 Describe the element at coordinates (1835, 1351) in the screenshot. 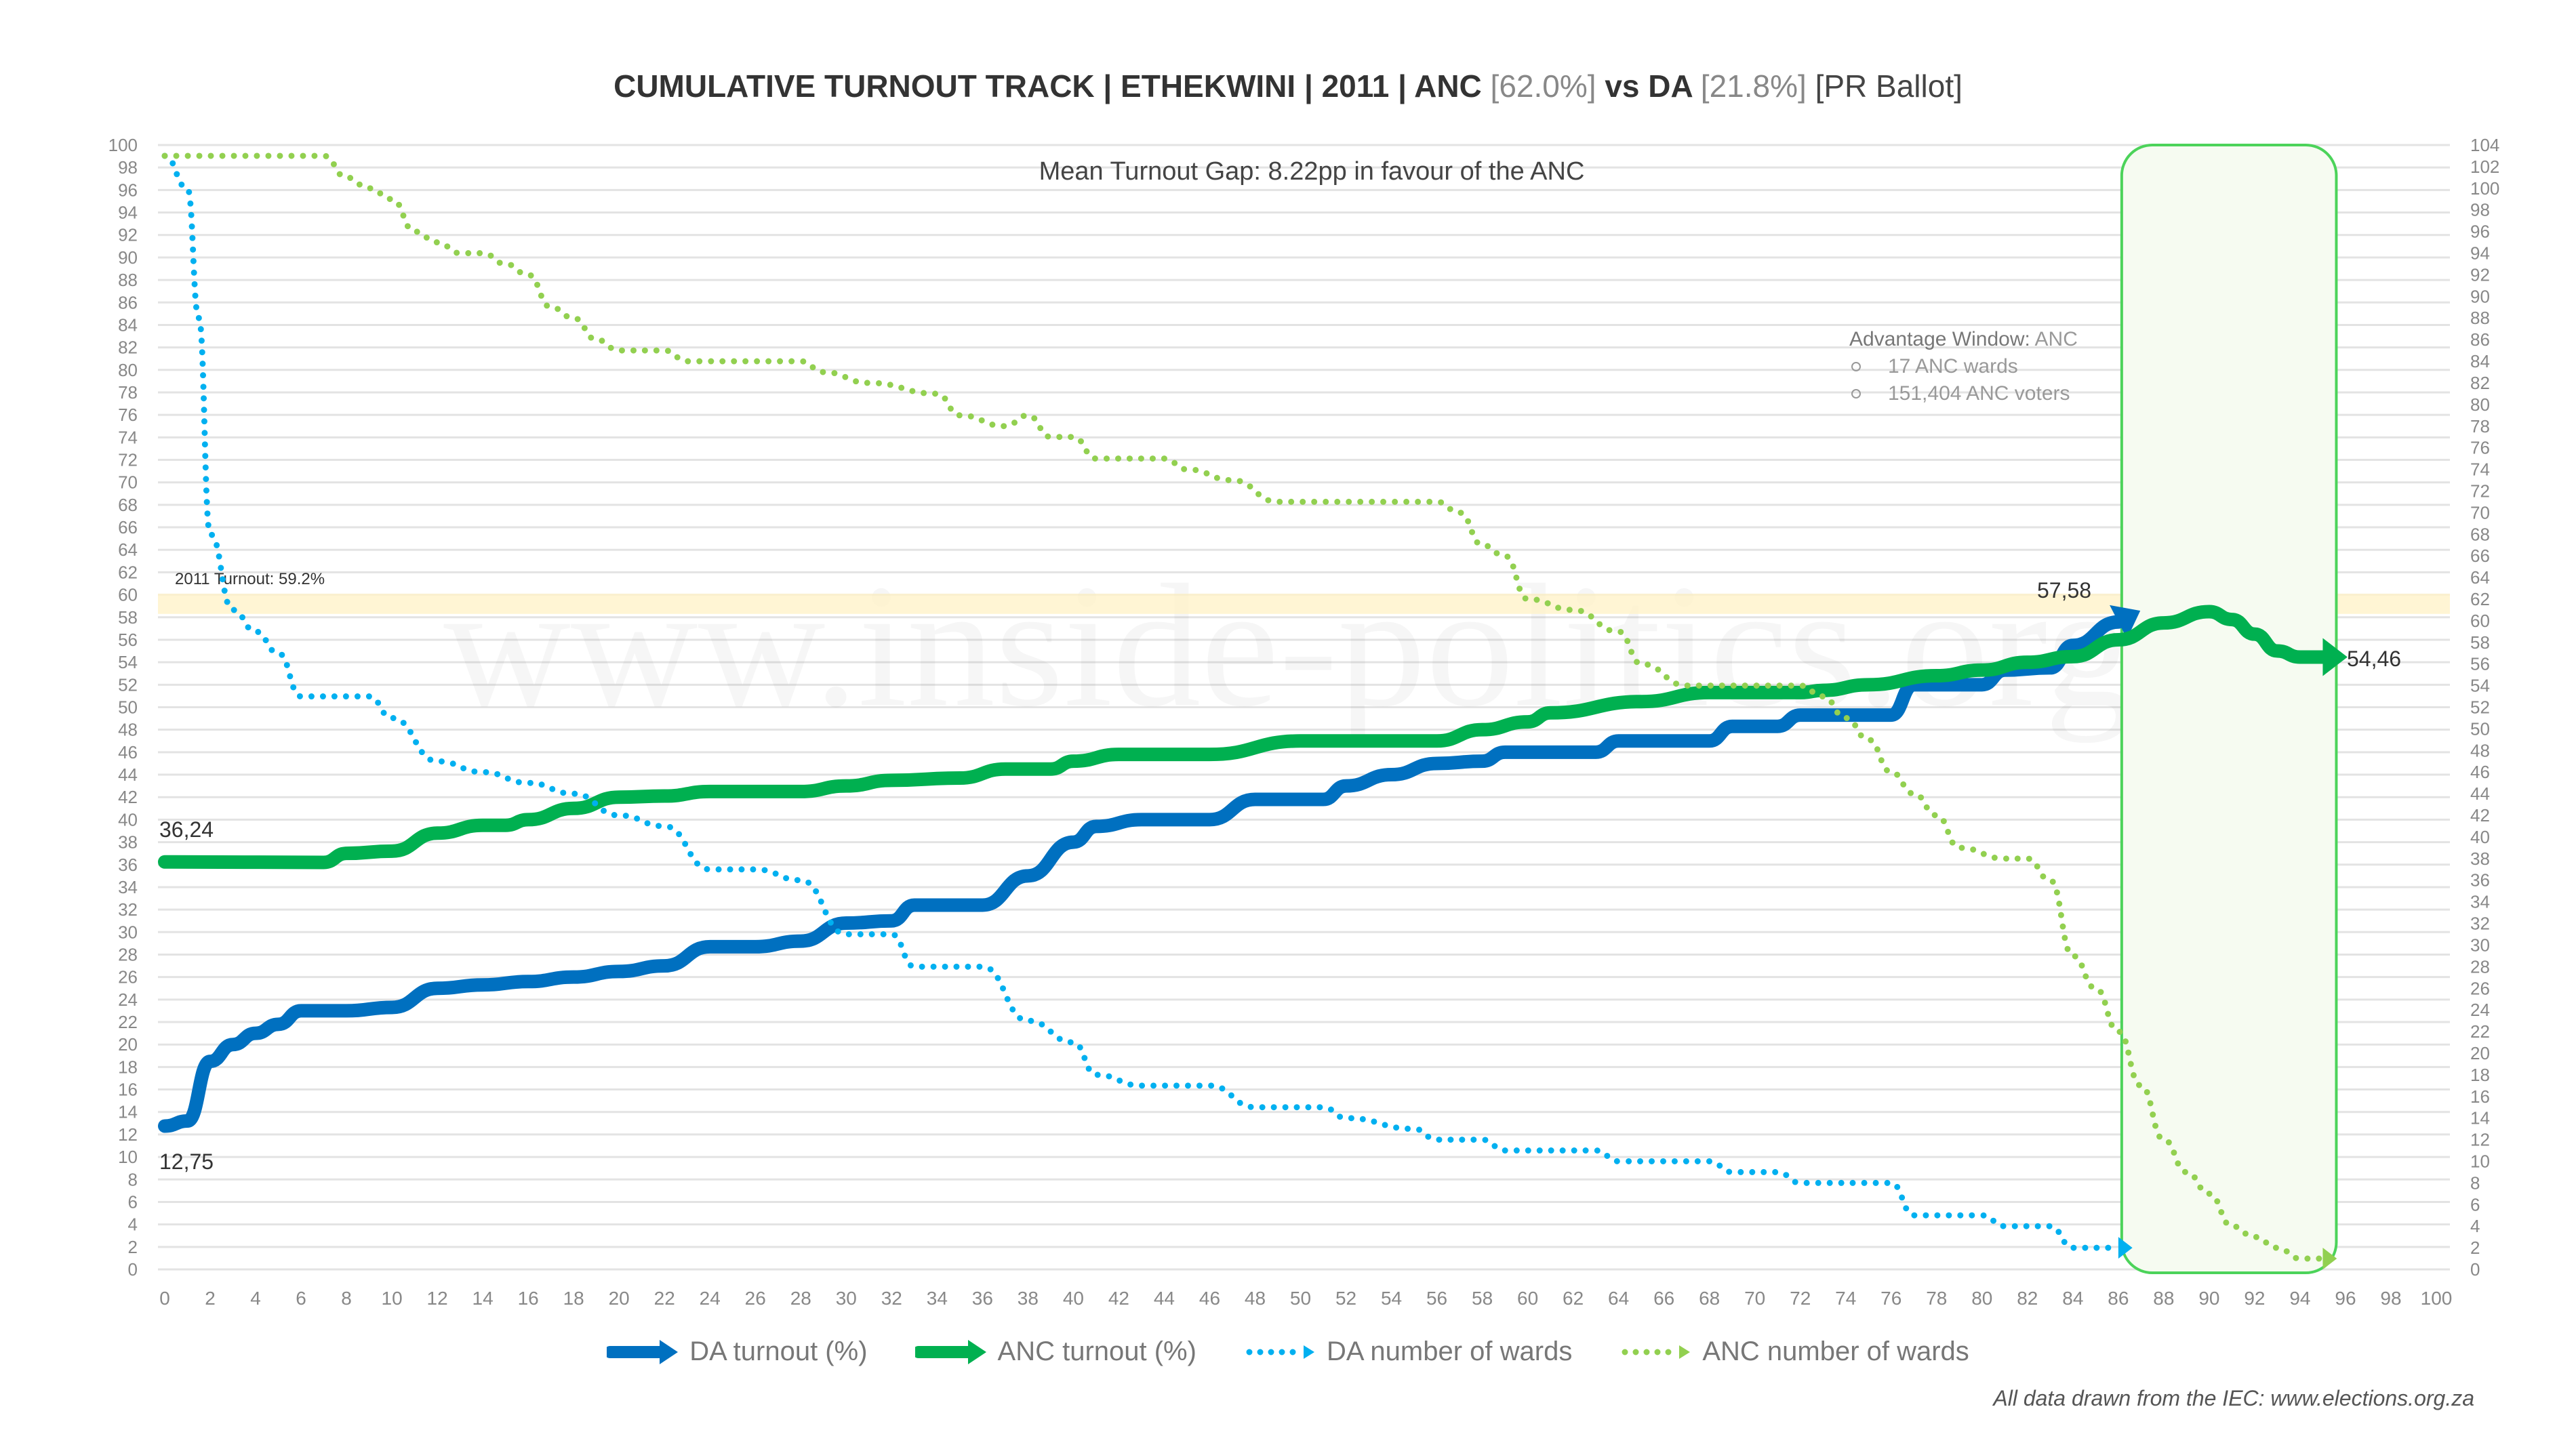

I see `legend-label: ANC number of wards` at that location.